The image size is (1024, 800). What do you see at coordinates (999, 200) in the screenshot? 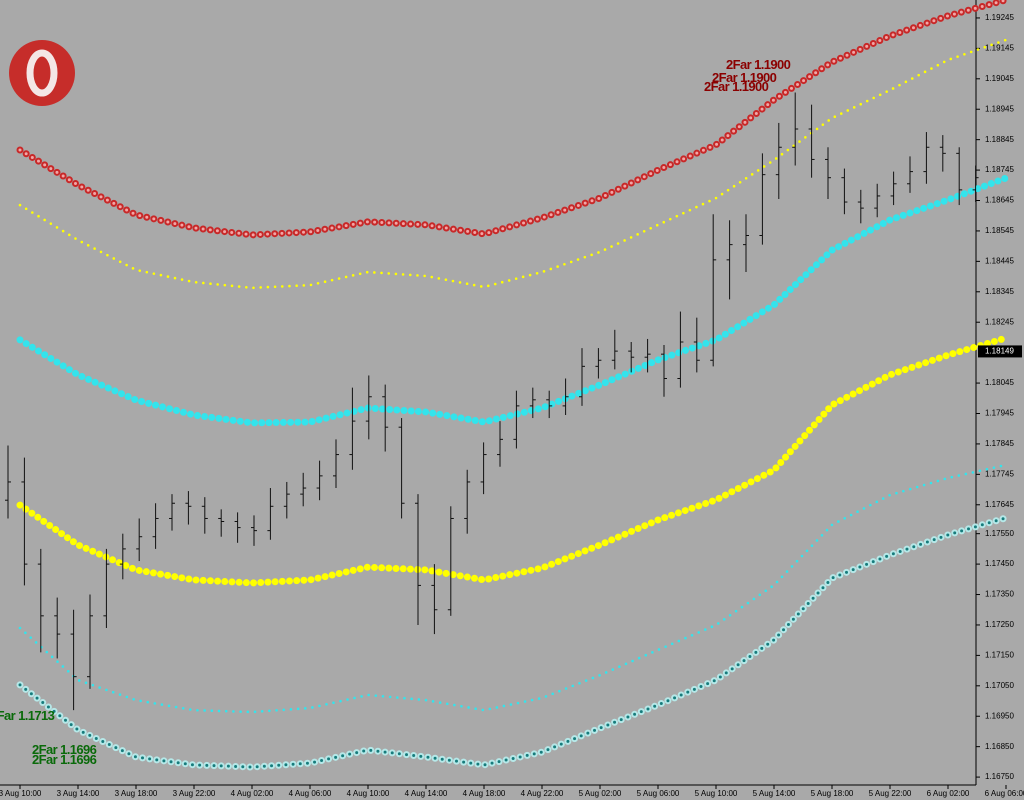
I see `y-tick-label: 1.18645` at bounding box center [999, 200].